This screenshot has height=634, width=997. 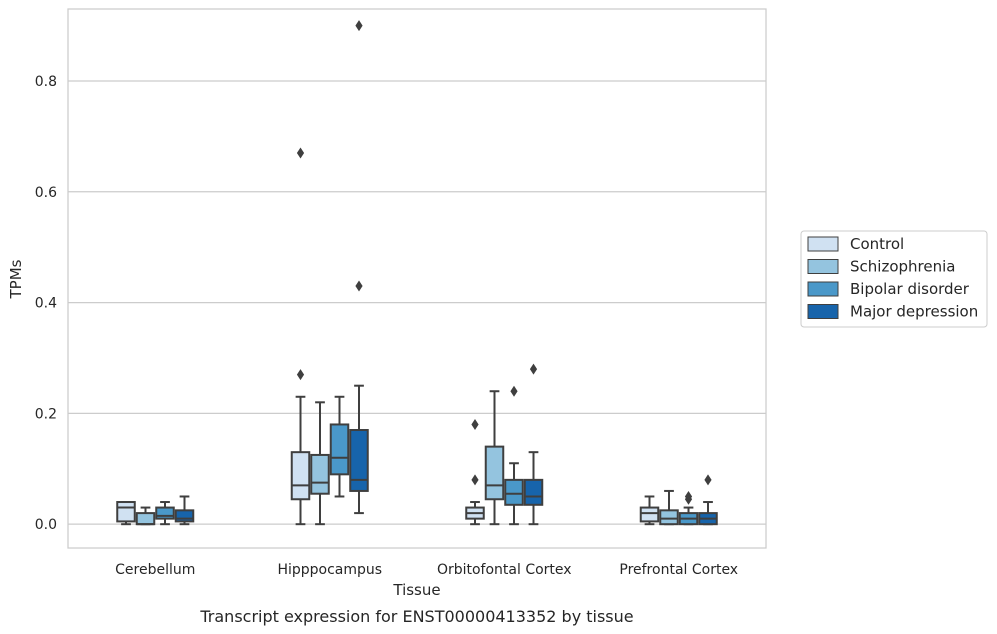 What do you see at coordinates (155, 570) in the screenshot?
I see `x-tick-label: Cerebellum` at bounding box center [155, 570].